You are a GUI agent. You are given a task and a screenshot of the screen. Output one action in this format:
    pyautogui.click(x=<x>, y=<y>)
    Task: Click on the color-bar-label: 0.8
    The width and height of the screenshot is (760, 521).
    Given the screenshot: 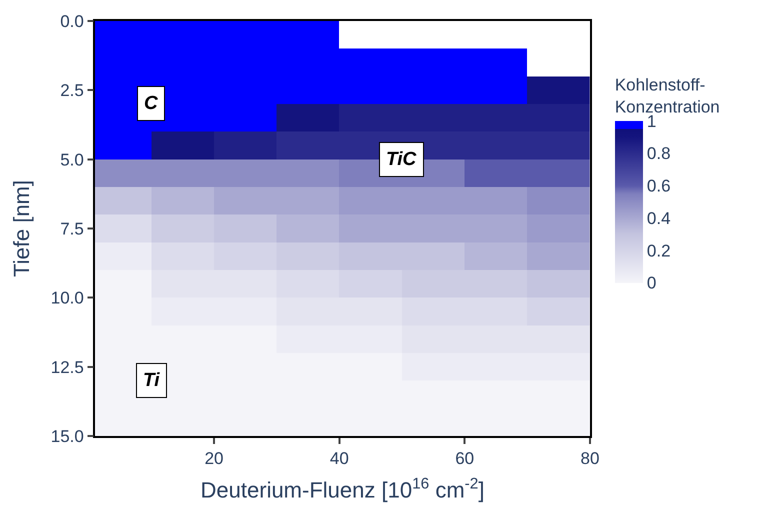 What is the action you would take?
    pyautogui.click(x=658, y=154)
    